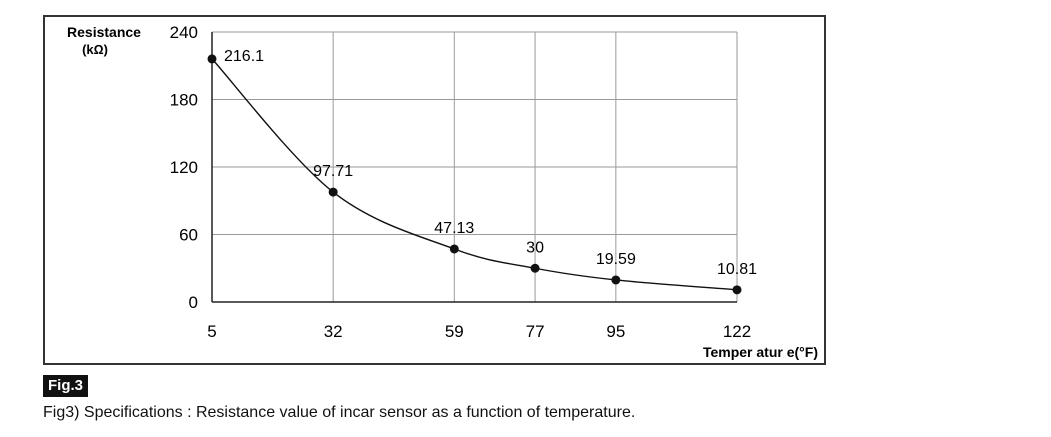 This screenshot has width=1051, height=437. I want to click on x-tick-label: 77, so click(535, 331).